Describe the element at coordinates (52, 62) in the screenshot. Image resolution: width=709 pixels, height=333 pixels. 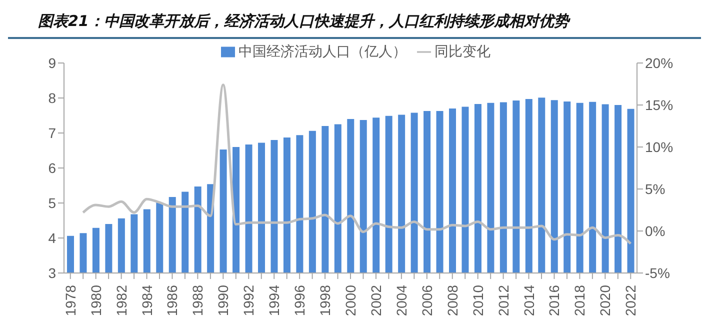
I see `y-tick-label: 9` at that location.